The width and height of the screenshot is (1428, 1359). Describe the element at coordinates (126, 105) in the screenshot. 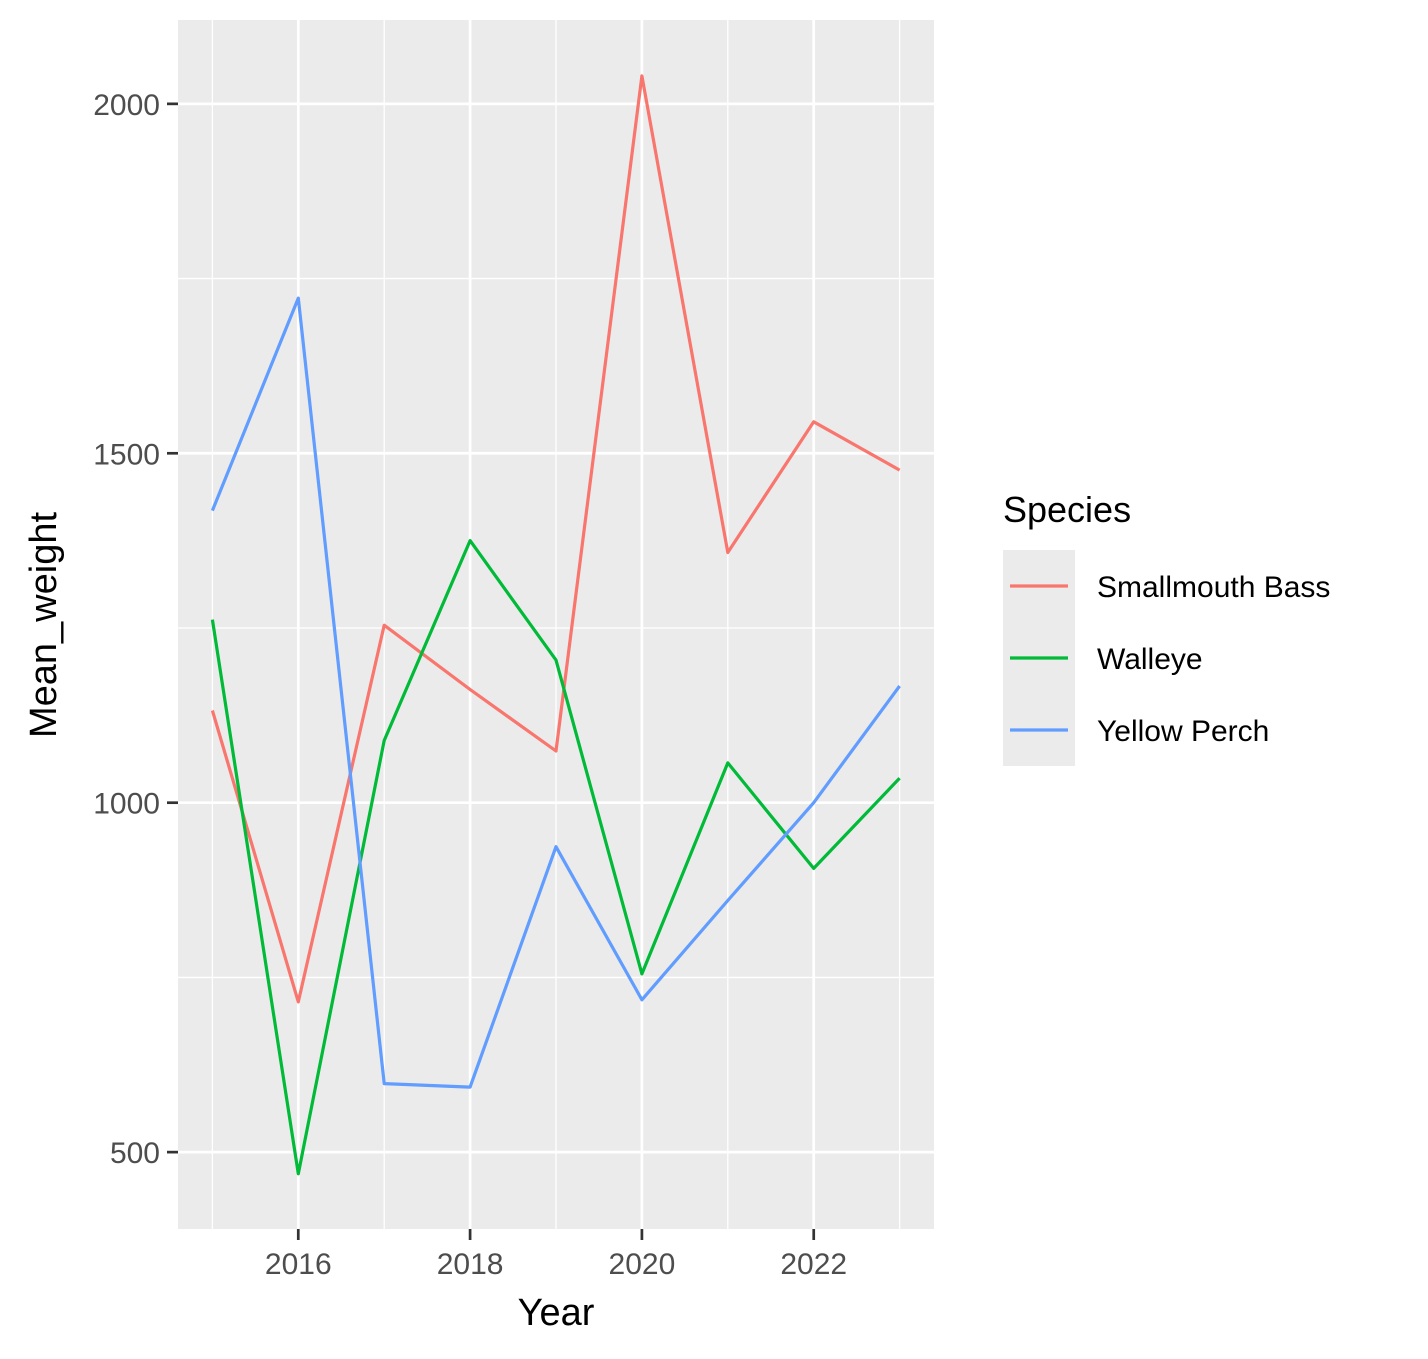

I see `y-tick-label: 2000` at that location.